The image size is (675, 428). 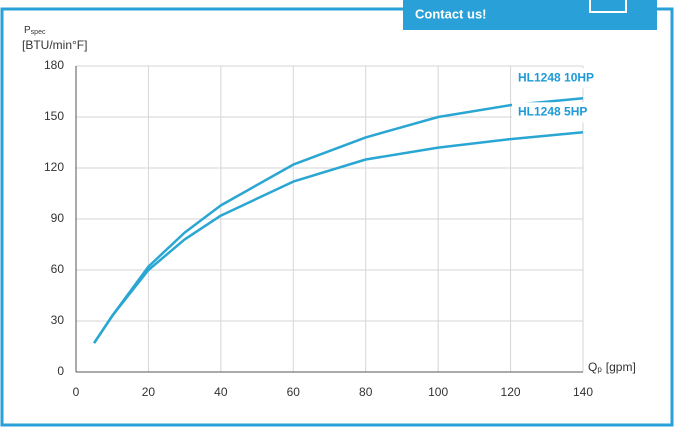 What do you see at coordinates (438, 392) in the screenshot?
I see `x-tick-label: 100` at bounding box center [438, 392].